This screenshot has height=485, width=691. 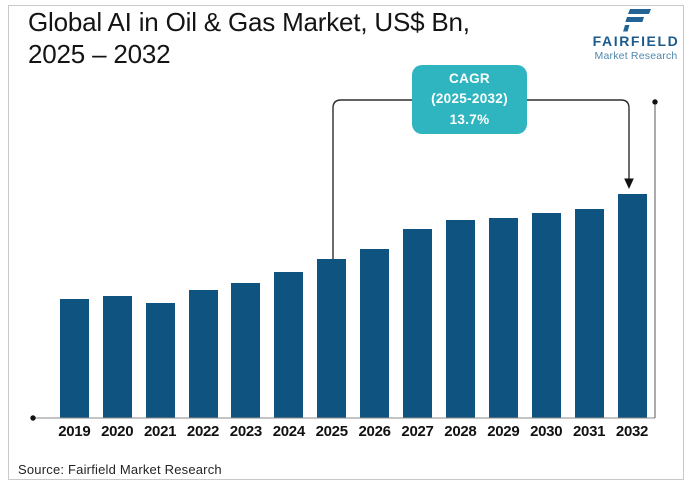 I want to click on x-axis-label-2028: 2028, so click(x=460, y=431).